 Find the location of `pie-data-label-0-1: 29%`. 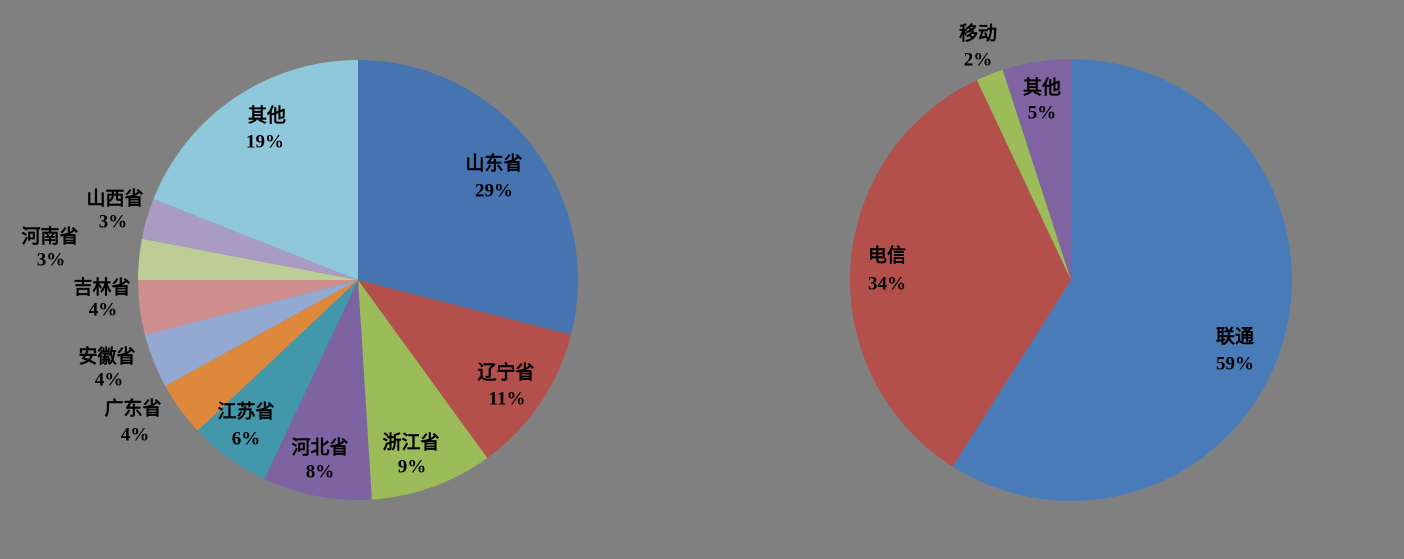

pie-data-label-0-1: 29% is located at coordinates (494, 191).